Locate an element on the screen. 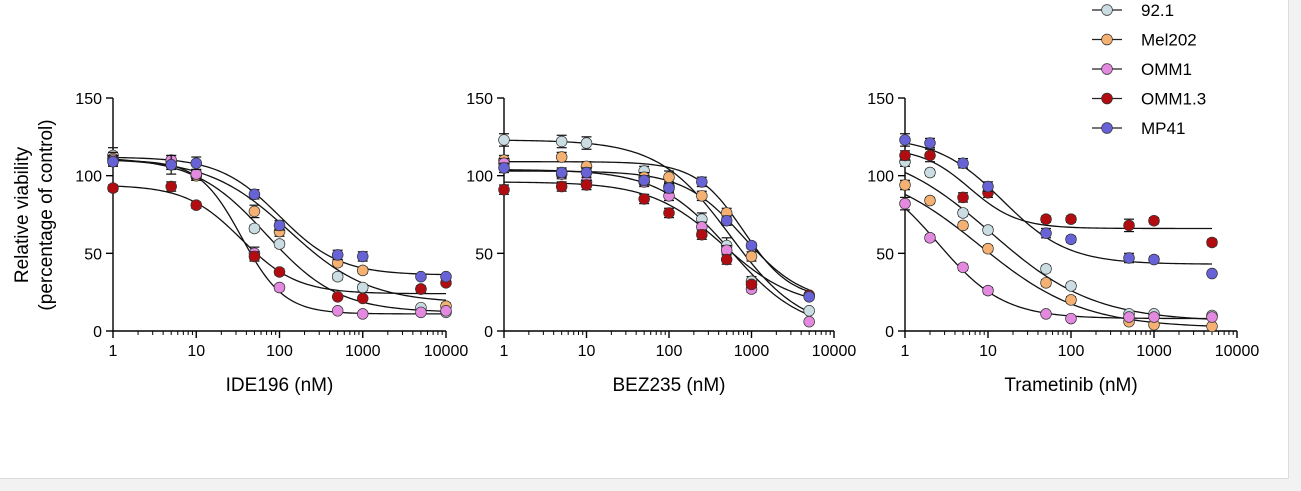 The image size is (1301, 491). x-tick-label: 10 is located at coordinates (587, 351).